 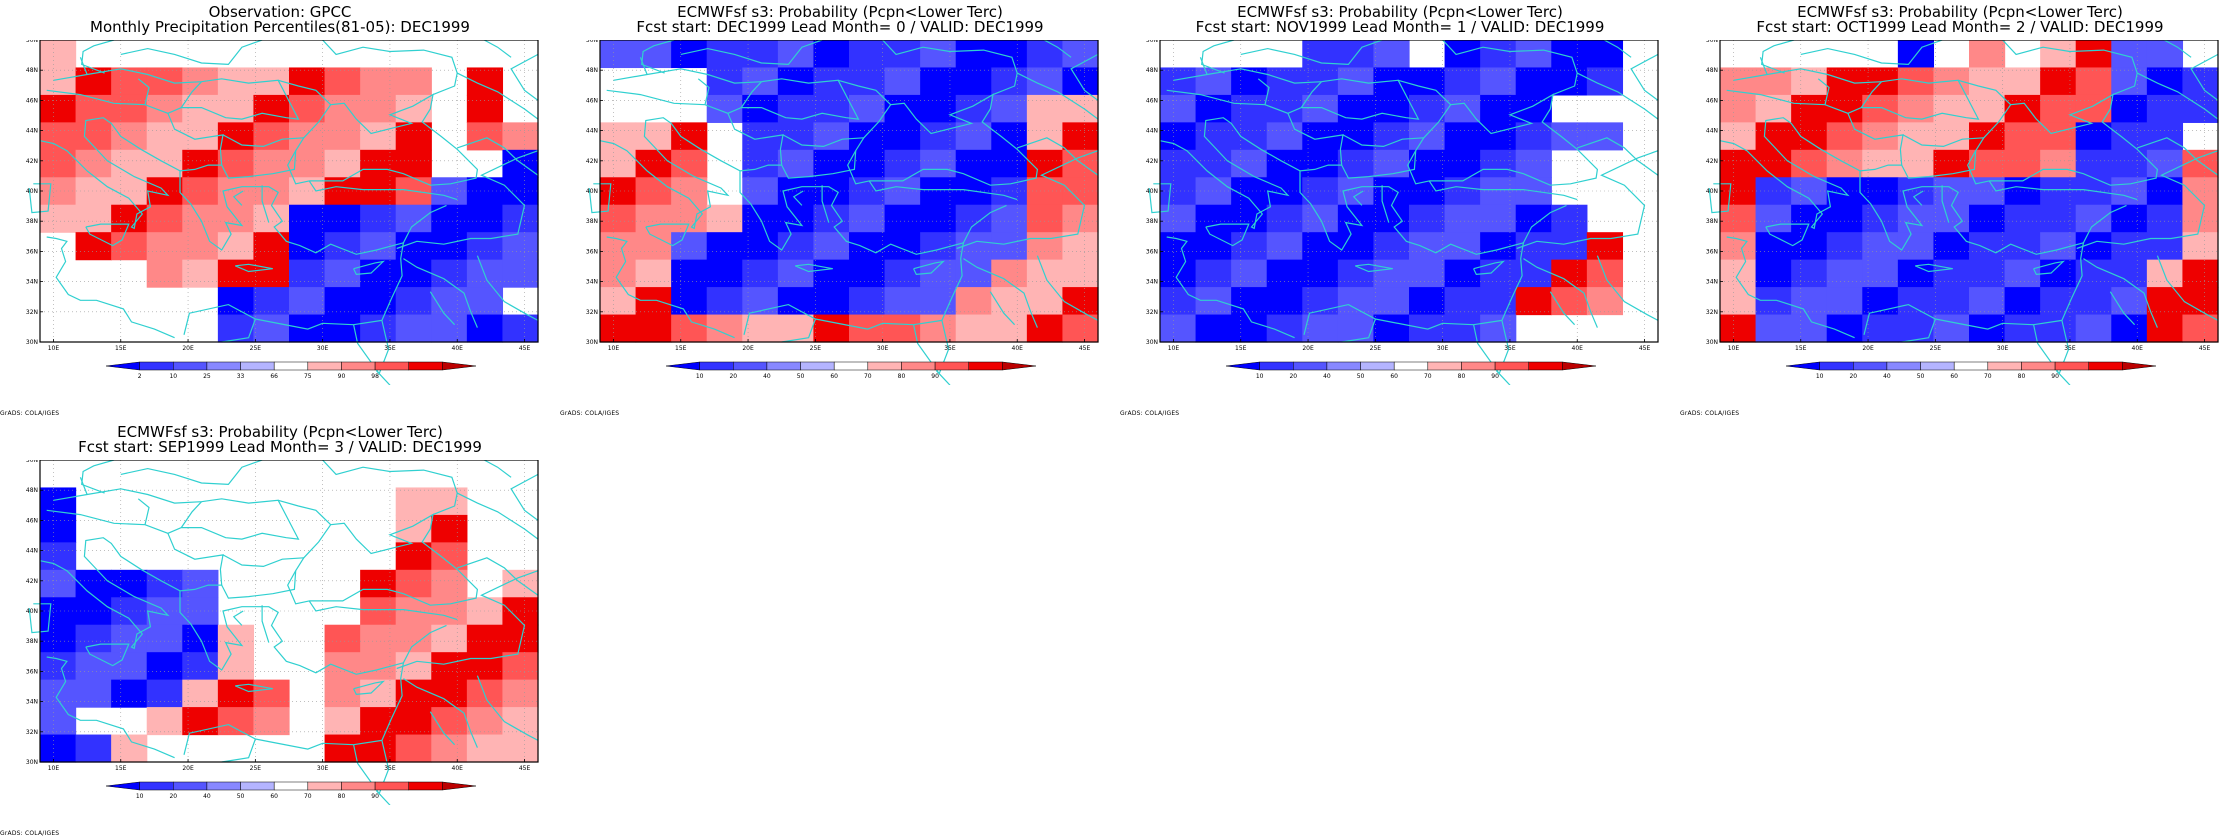 I want to click on lon-labels: 10E 15E 20E 25E 30E 35E 40E 45E, so click(x=849, y=345).